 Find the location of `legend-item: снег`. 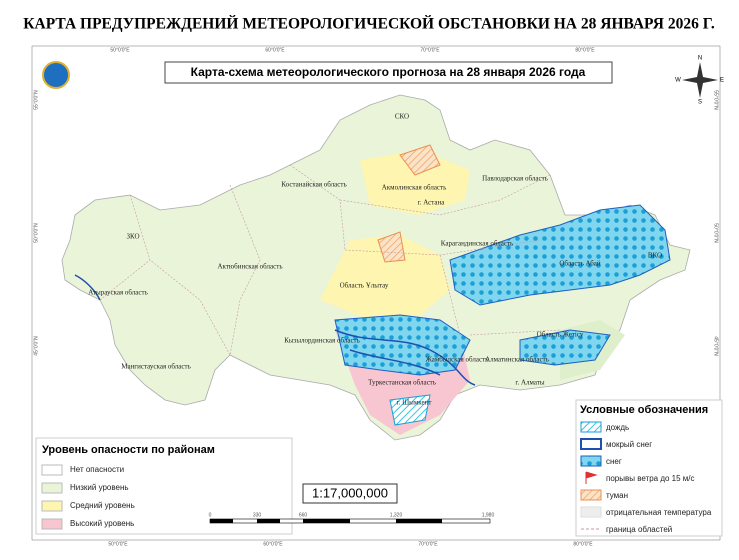

legend-item: снег is located at coordinates (614, 461).